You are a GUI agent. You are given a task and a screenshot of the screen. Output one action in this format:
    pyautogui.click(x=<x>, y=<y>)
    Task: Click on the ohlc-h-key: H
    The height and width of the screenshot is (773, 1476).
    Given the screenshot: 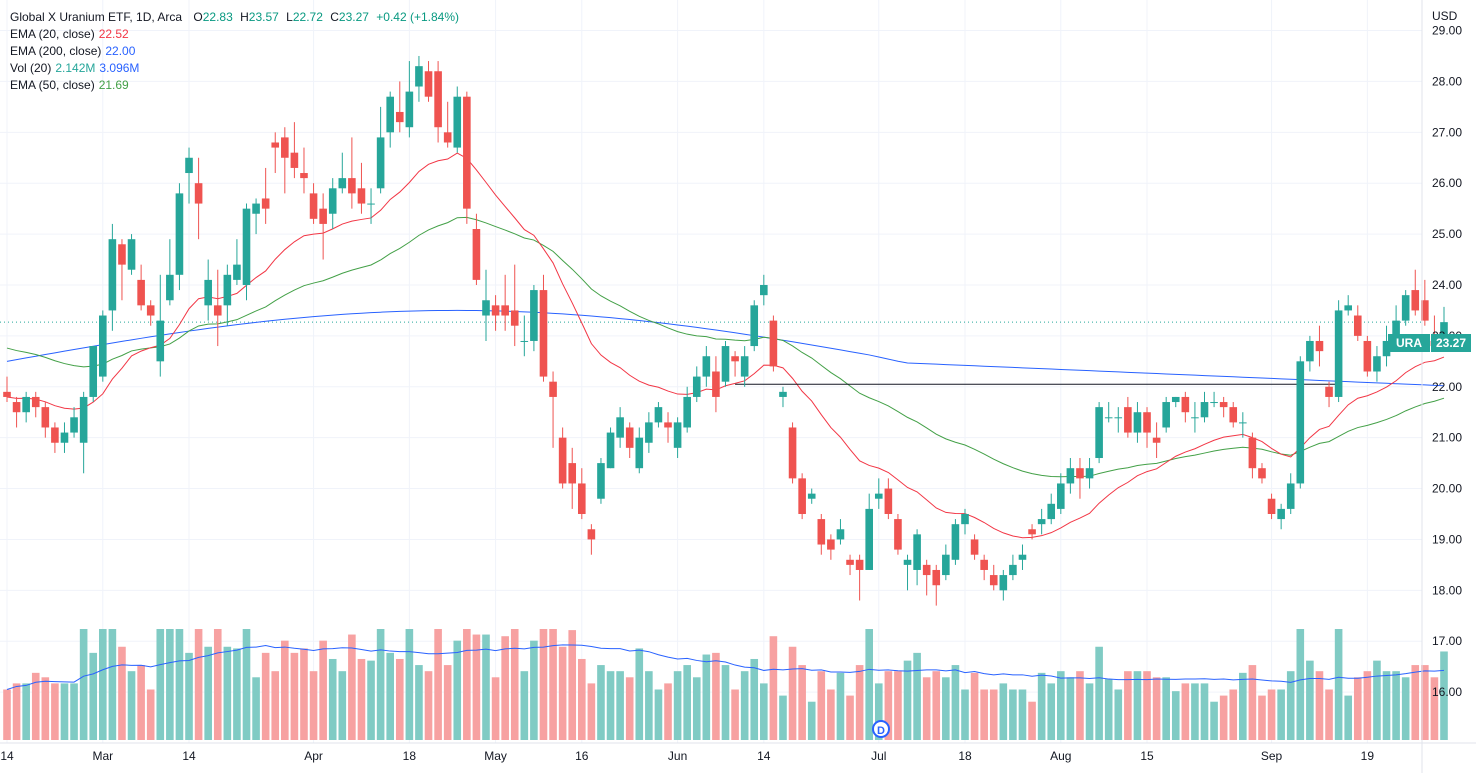 What is the action you would take?
    pyautogui.click(x=244, y=17)
    